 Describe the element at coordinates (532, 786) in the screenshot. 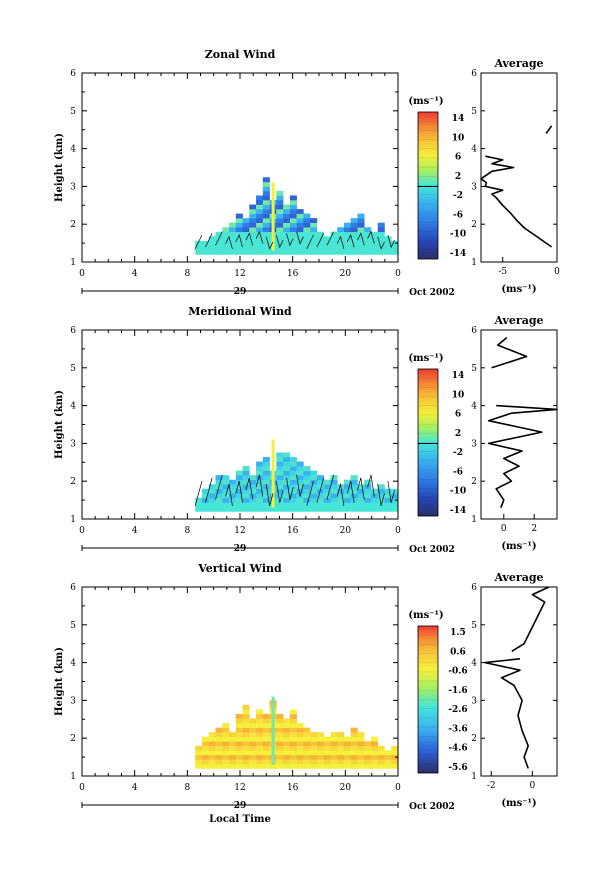

I see `average-x-tick-label: 0` at that location.